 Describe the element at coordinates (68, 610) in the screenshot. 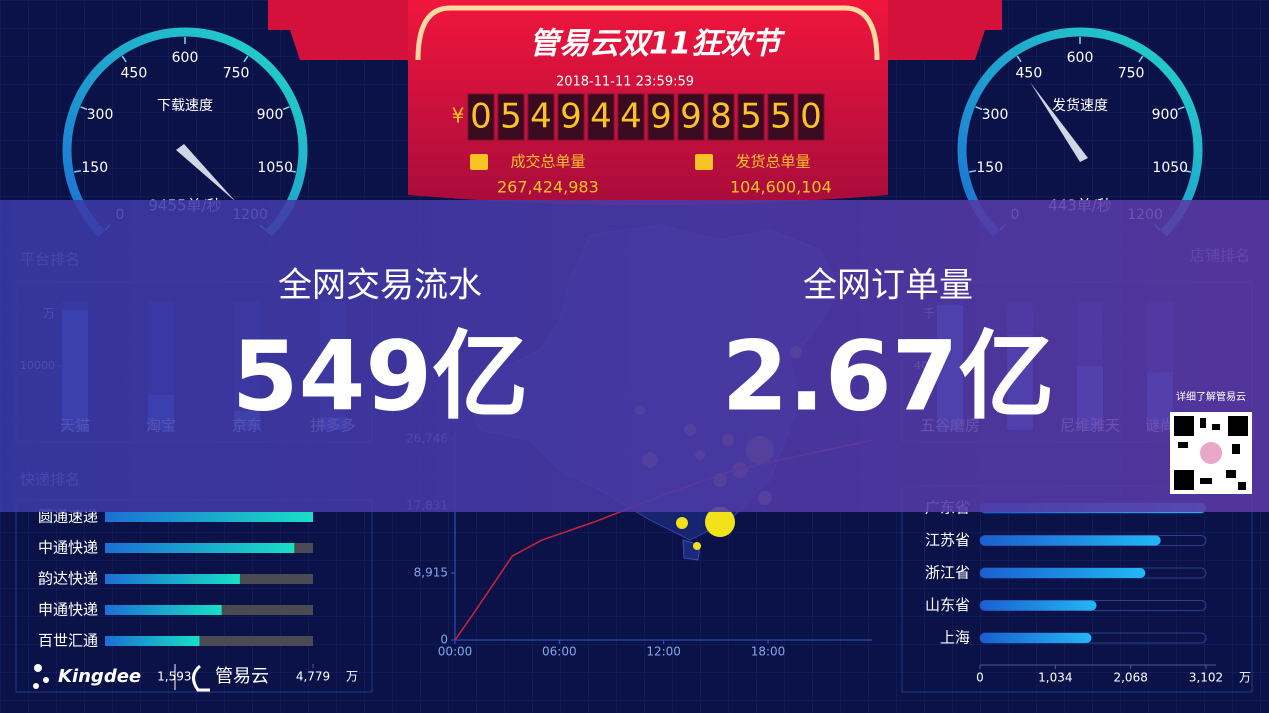

I see `y-tick-label: 申通快递` at that location.